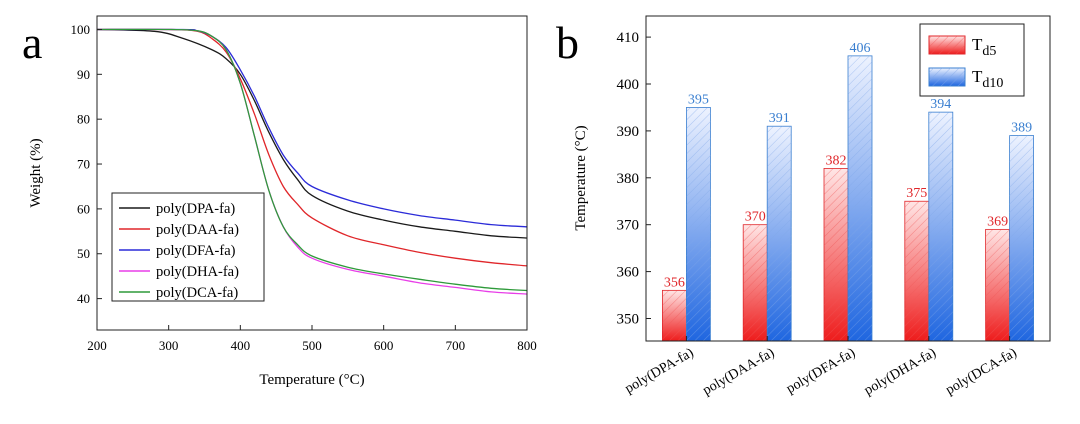 The image size is (1080, 424). What do you see at coordinates (83, 298) in the screenshot?
I see `tga-y-tick-label: 40` at bounding box center [83, 298].